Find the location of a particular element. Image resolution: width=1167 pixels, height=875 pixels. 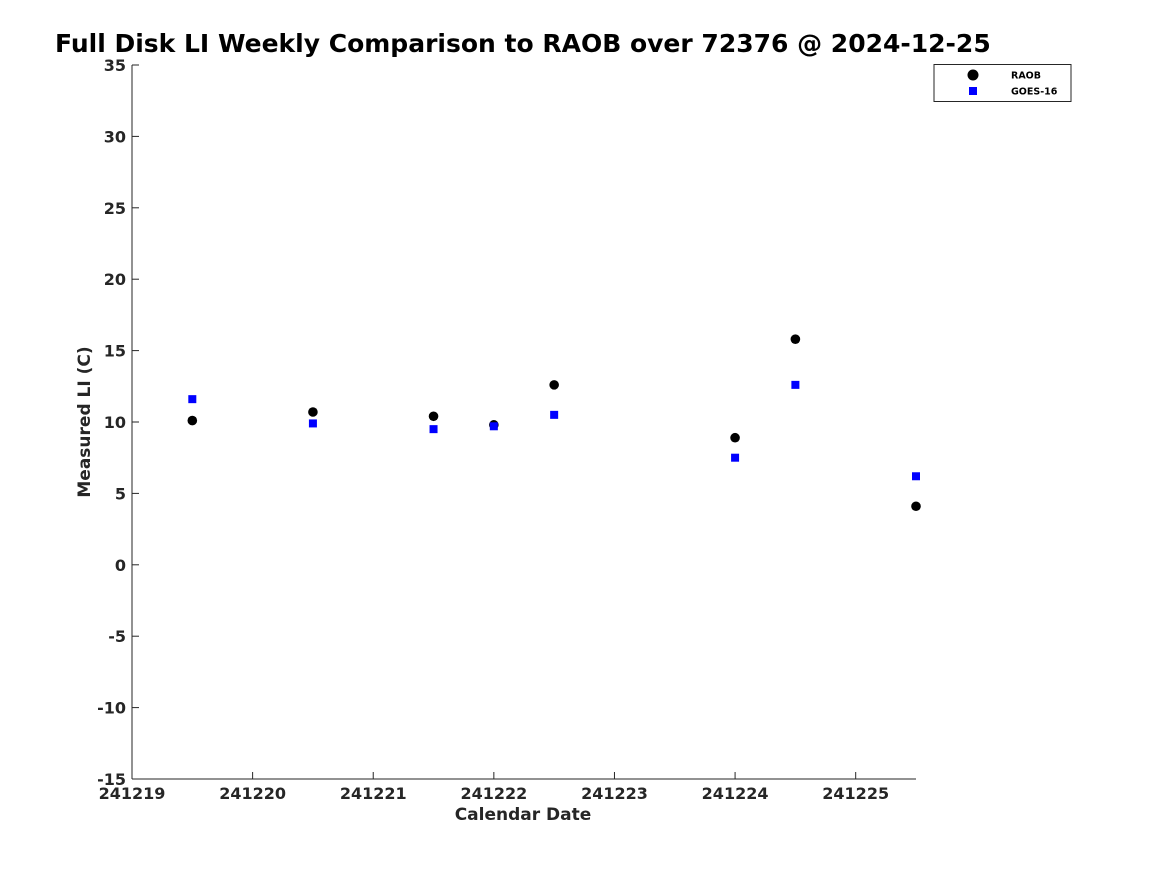

y-tick-label: 30 is located at coordinates (115, 136).